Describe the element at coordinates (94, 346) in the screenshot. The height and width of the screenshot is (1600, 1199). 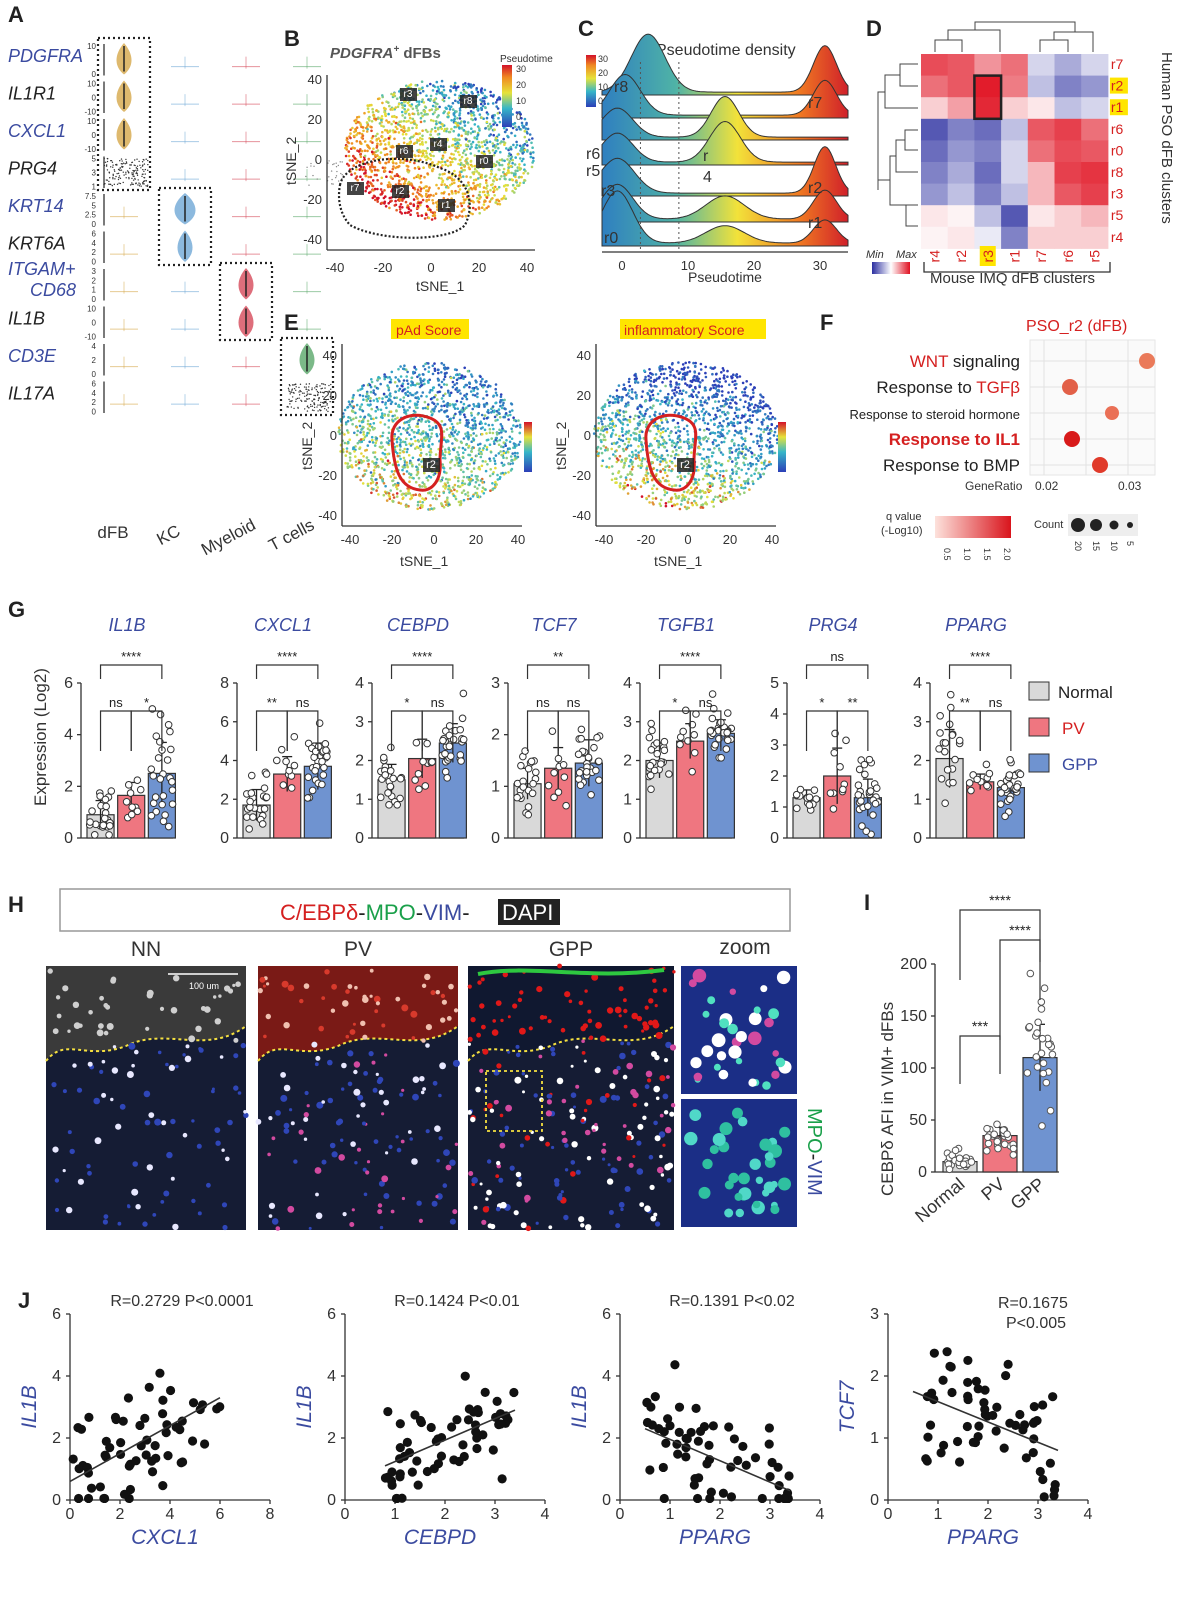
I see `panel-a-tick: 4` at that location.